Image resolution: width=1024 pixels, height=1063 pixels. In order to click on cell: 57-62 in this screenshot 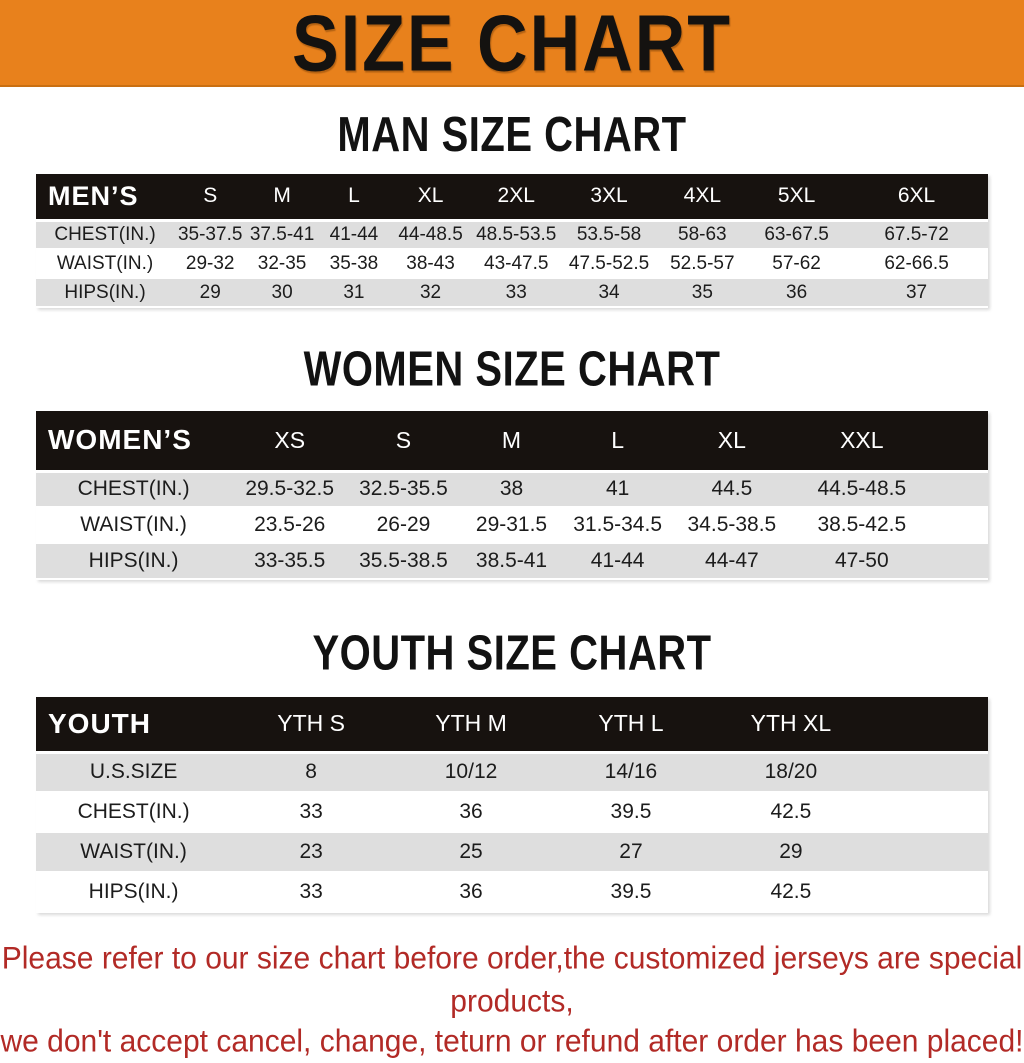, I will do `click(796, 263)`.